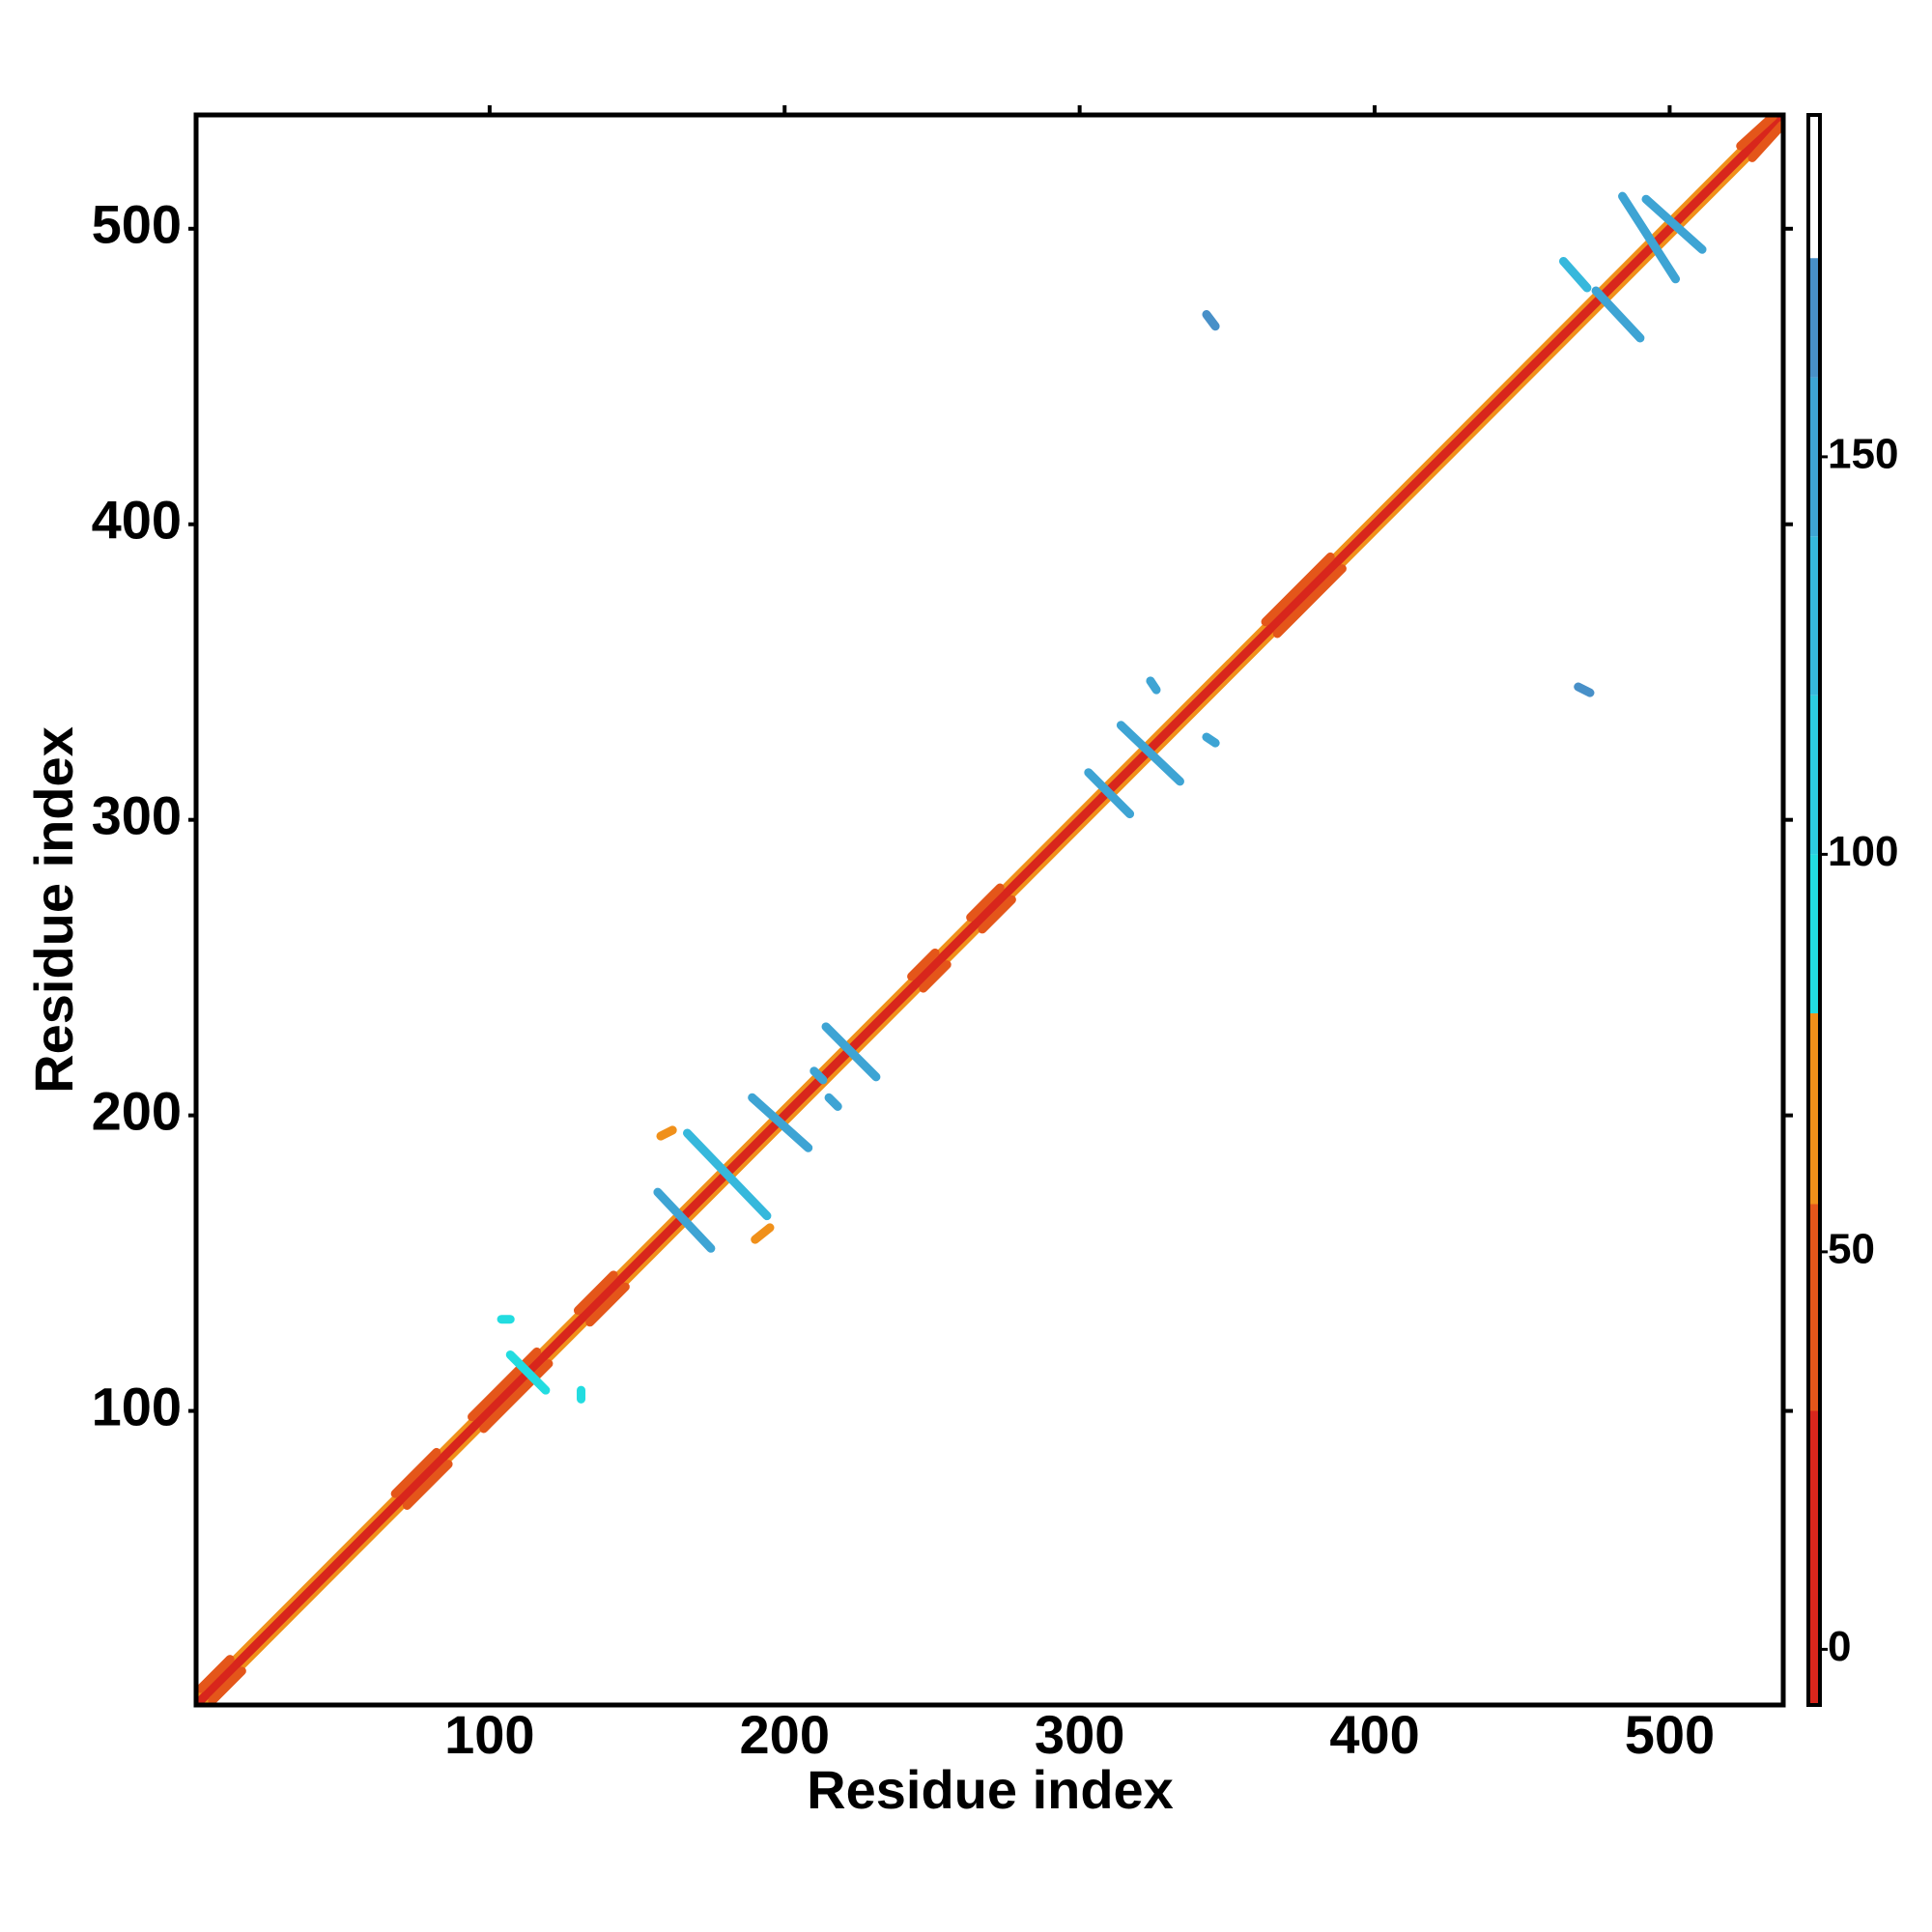 This screenshot has height=1932, width=1932. Describe the element at coordinates (1374, 1734) in the screenshot. I see `x-tick-label: 400` at that location.